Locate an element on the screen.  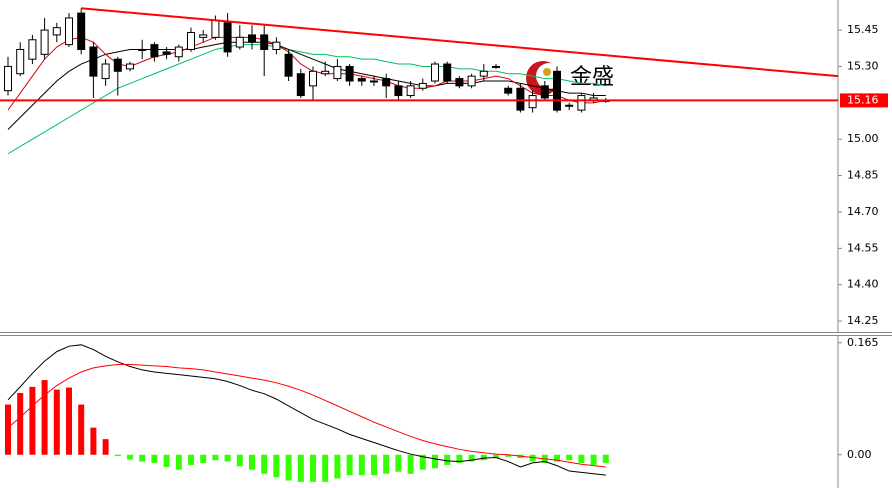
logo-dot is located at coordinates (547, 72).